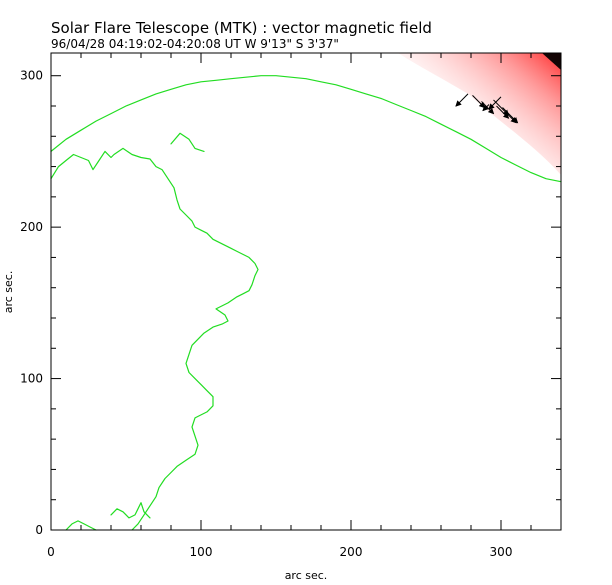 This screenshot has height=585, width=612. I want to click on y-tick-label-0: 0, so click(39, 530).